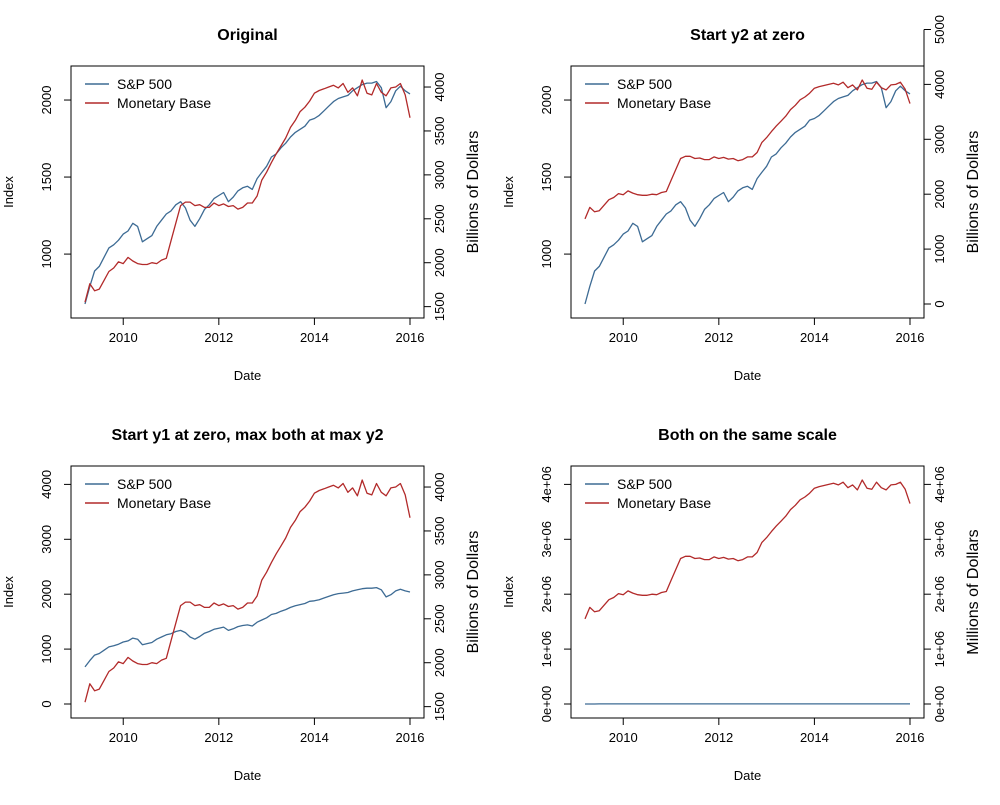  What do you see at coordinates (747, 35) in the screenshot?
I see `chart-title: Start y2 at zero` at bounding box center [747, 35].